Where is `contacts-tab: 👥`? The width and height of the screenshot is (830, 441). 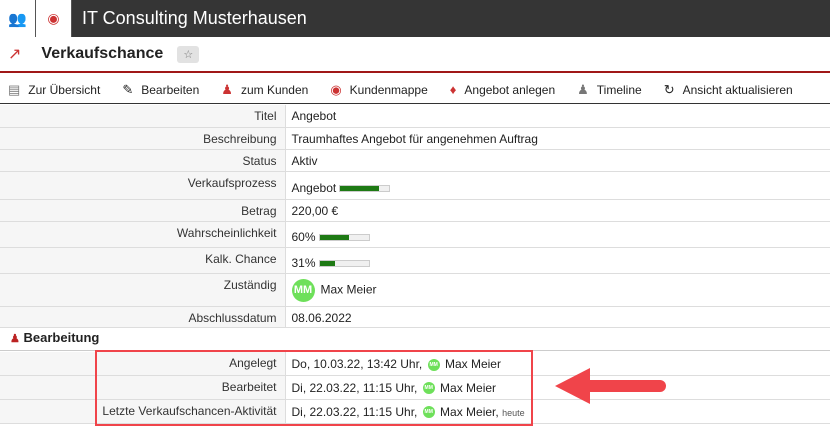
contacts-tab: 👥 is located at coordinates (18, 18).